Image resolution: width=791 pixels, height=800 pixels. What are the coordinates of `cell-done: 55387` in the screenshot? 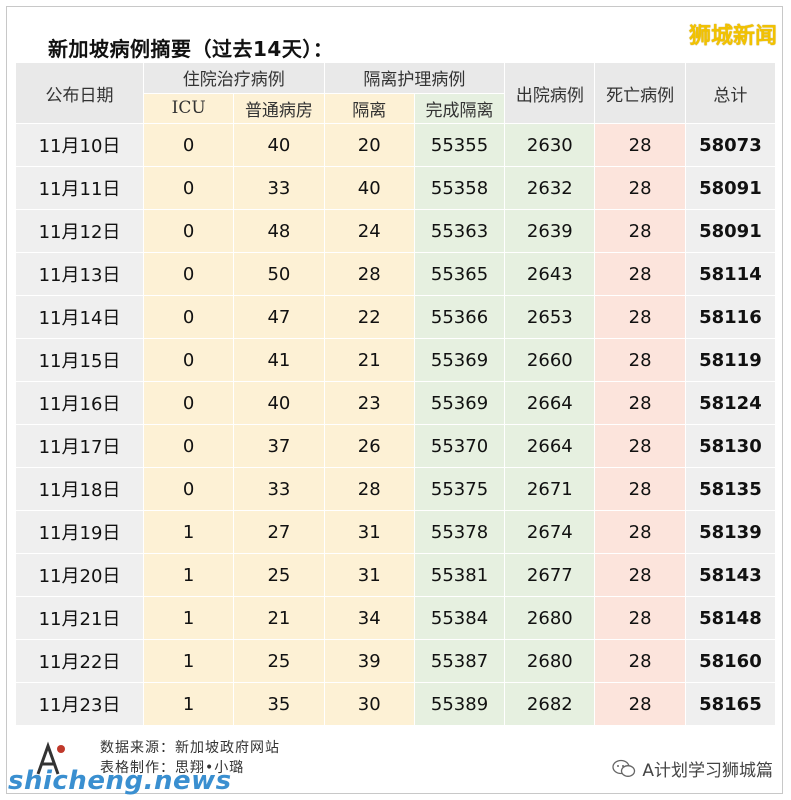 It's located at (459, 661).